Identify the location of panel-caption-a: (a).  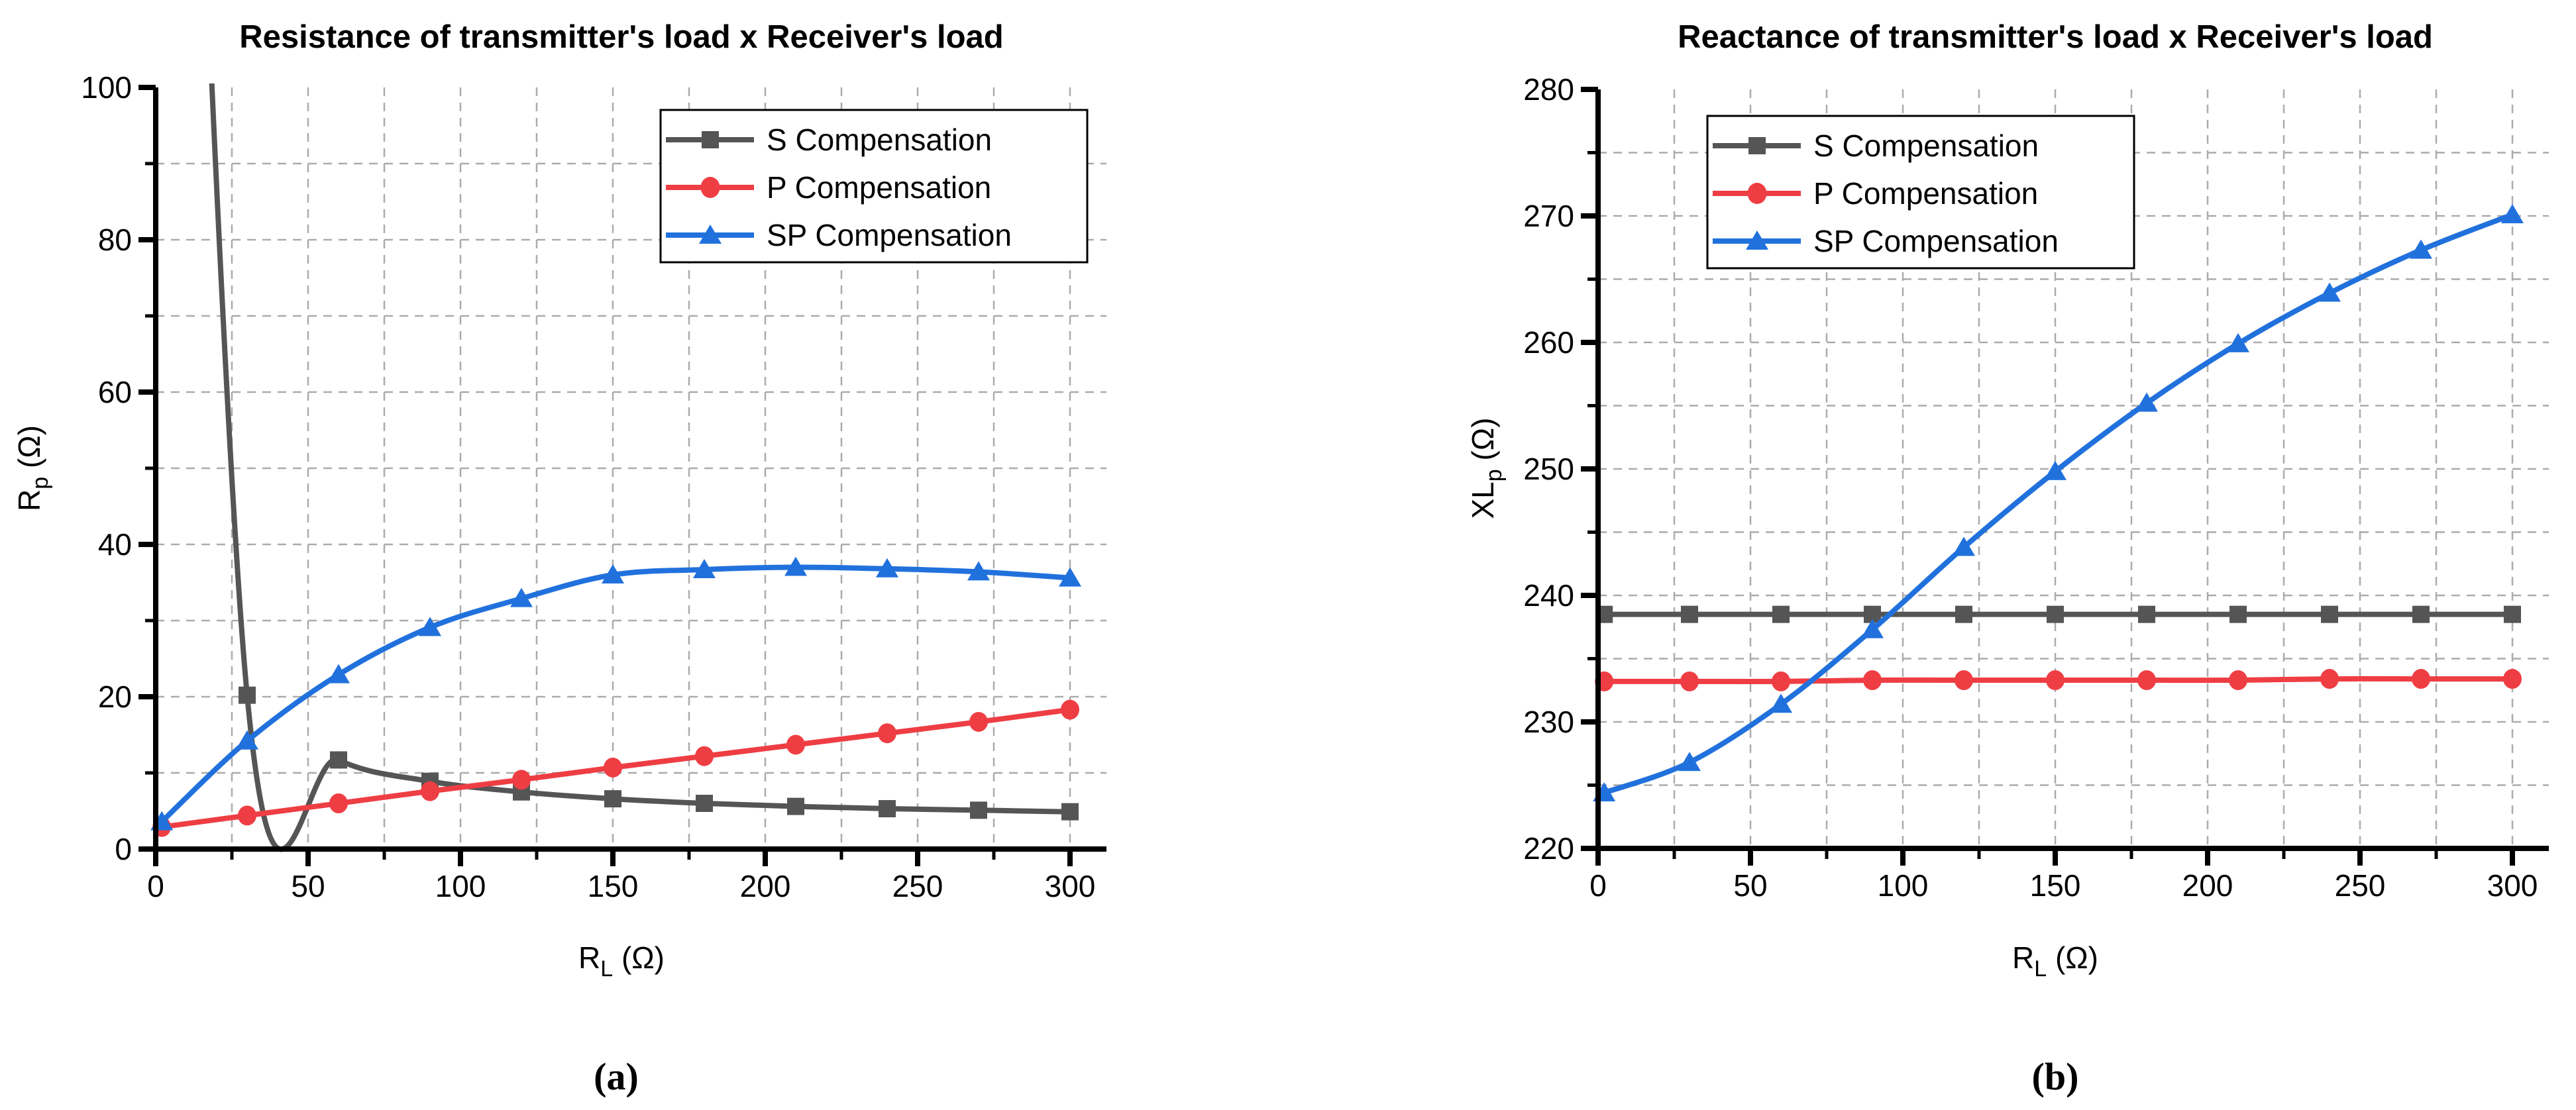
(616, 1076).